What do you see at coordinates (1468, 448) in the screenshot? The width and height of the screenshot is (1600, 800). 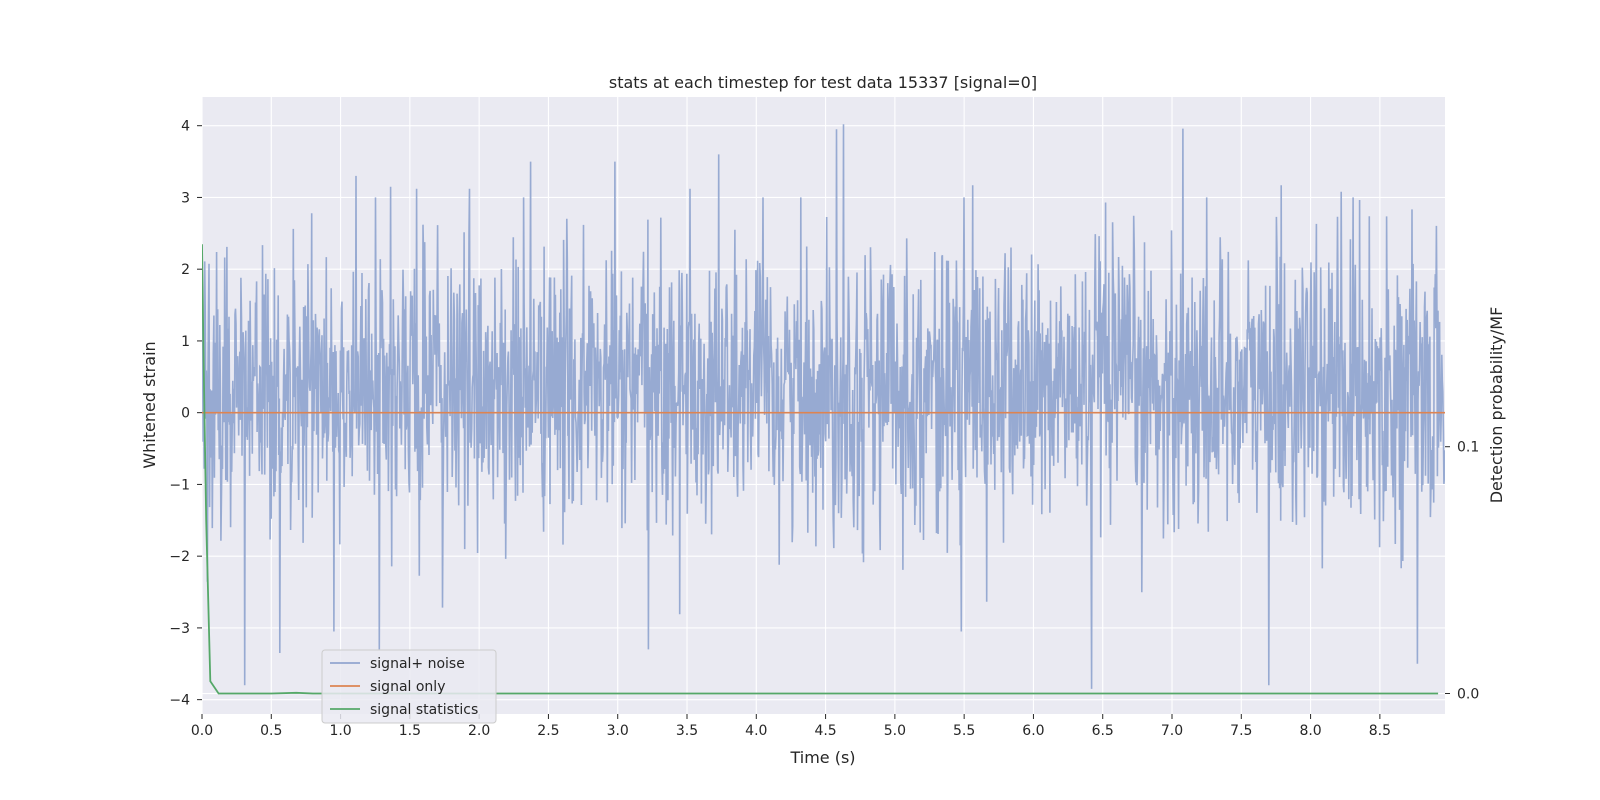 I see `y-right-tick-label: 0.1` at bounding box center [1468, 448].